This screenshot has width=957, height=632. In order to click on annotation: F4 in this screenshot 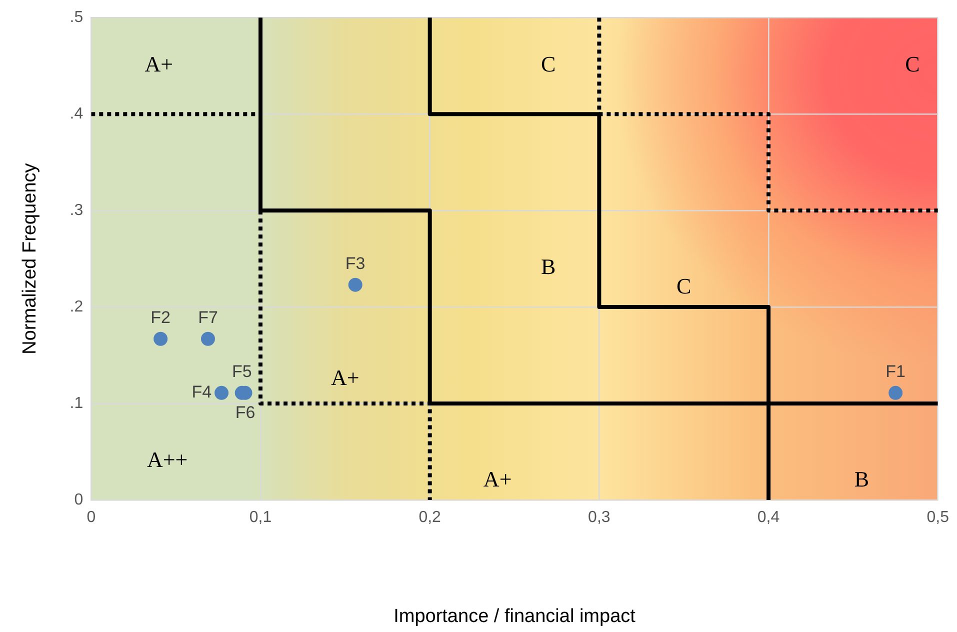, I will do `click(202, 392)`.